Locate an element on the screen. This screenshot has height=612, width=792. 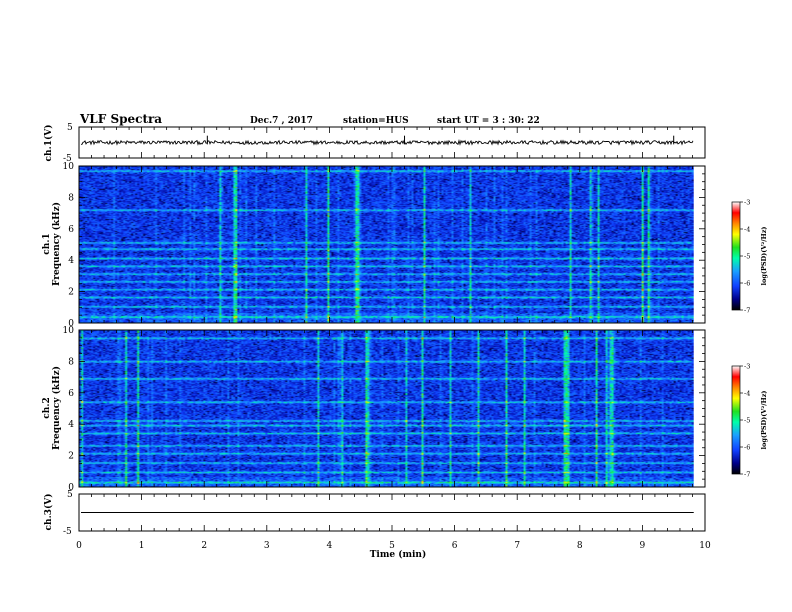
x-tick-label: 2 is located at coordinates (204, 546).